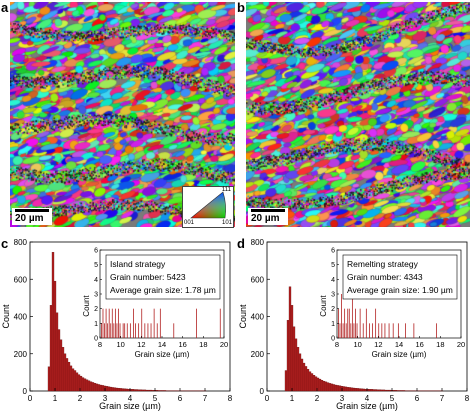 This screenshot has height=414, width=474. I want to click on panel-label-c: c, so click(5, 243).